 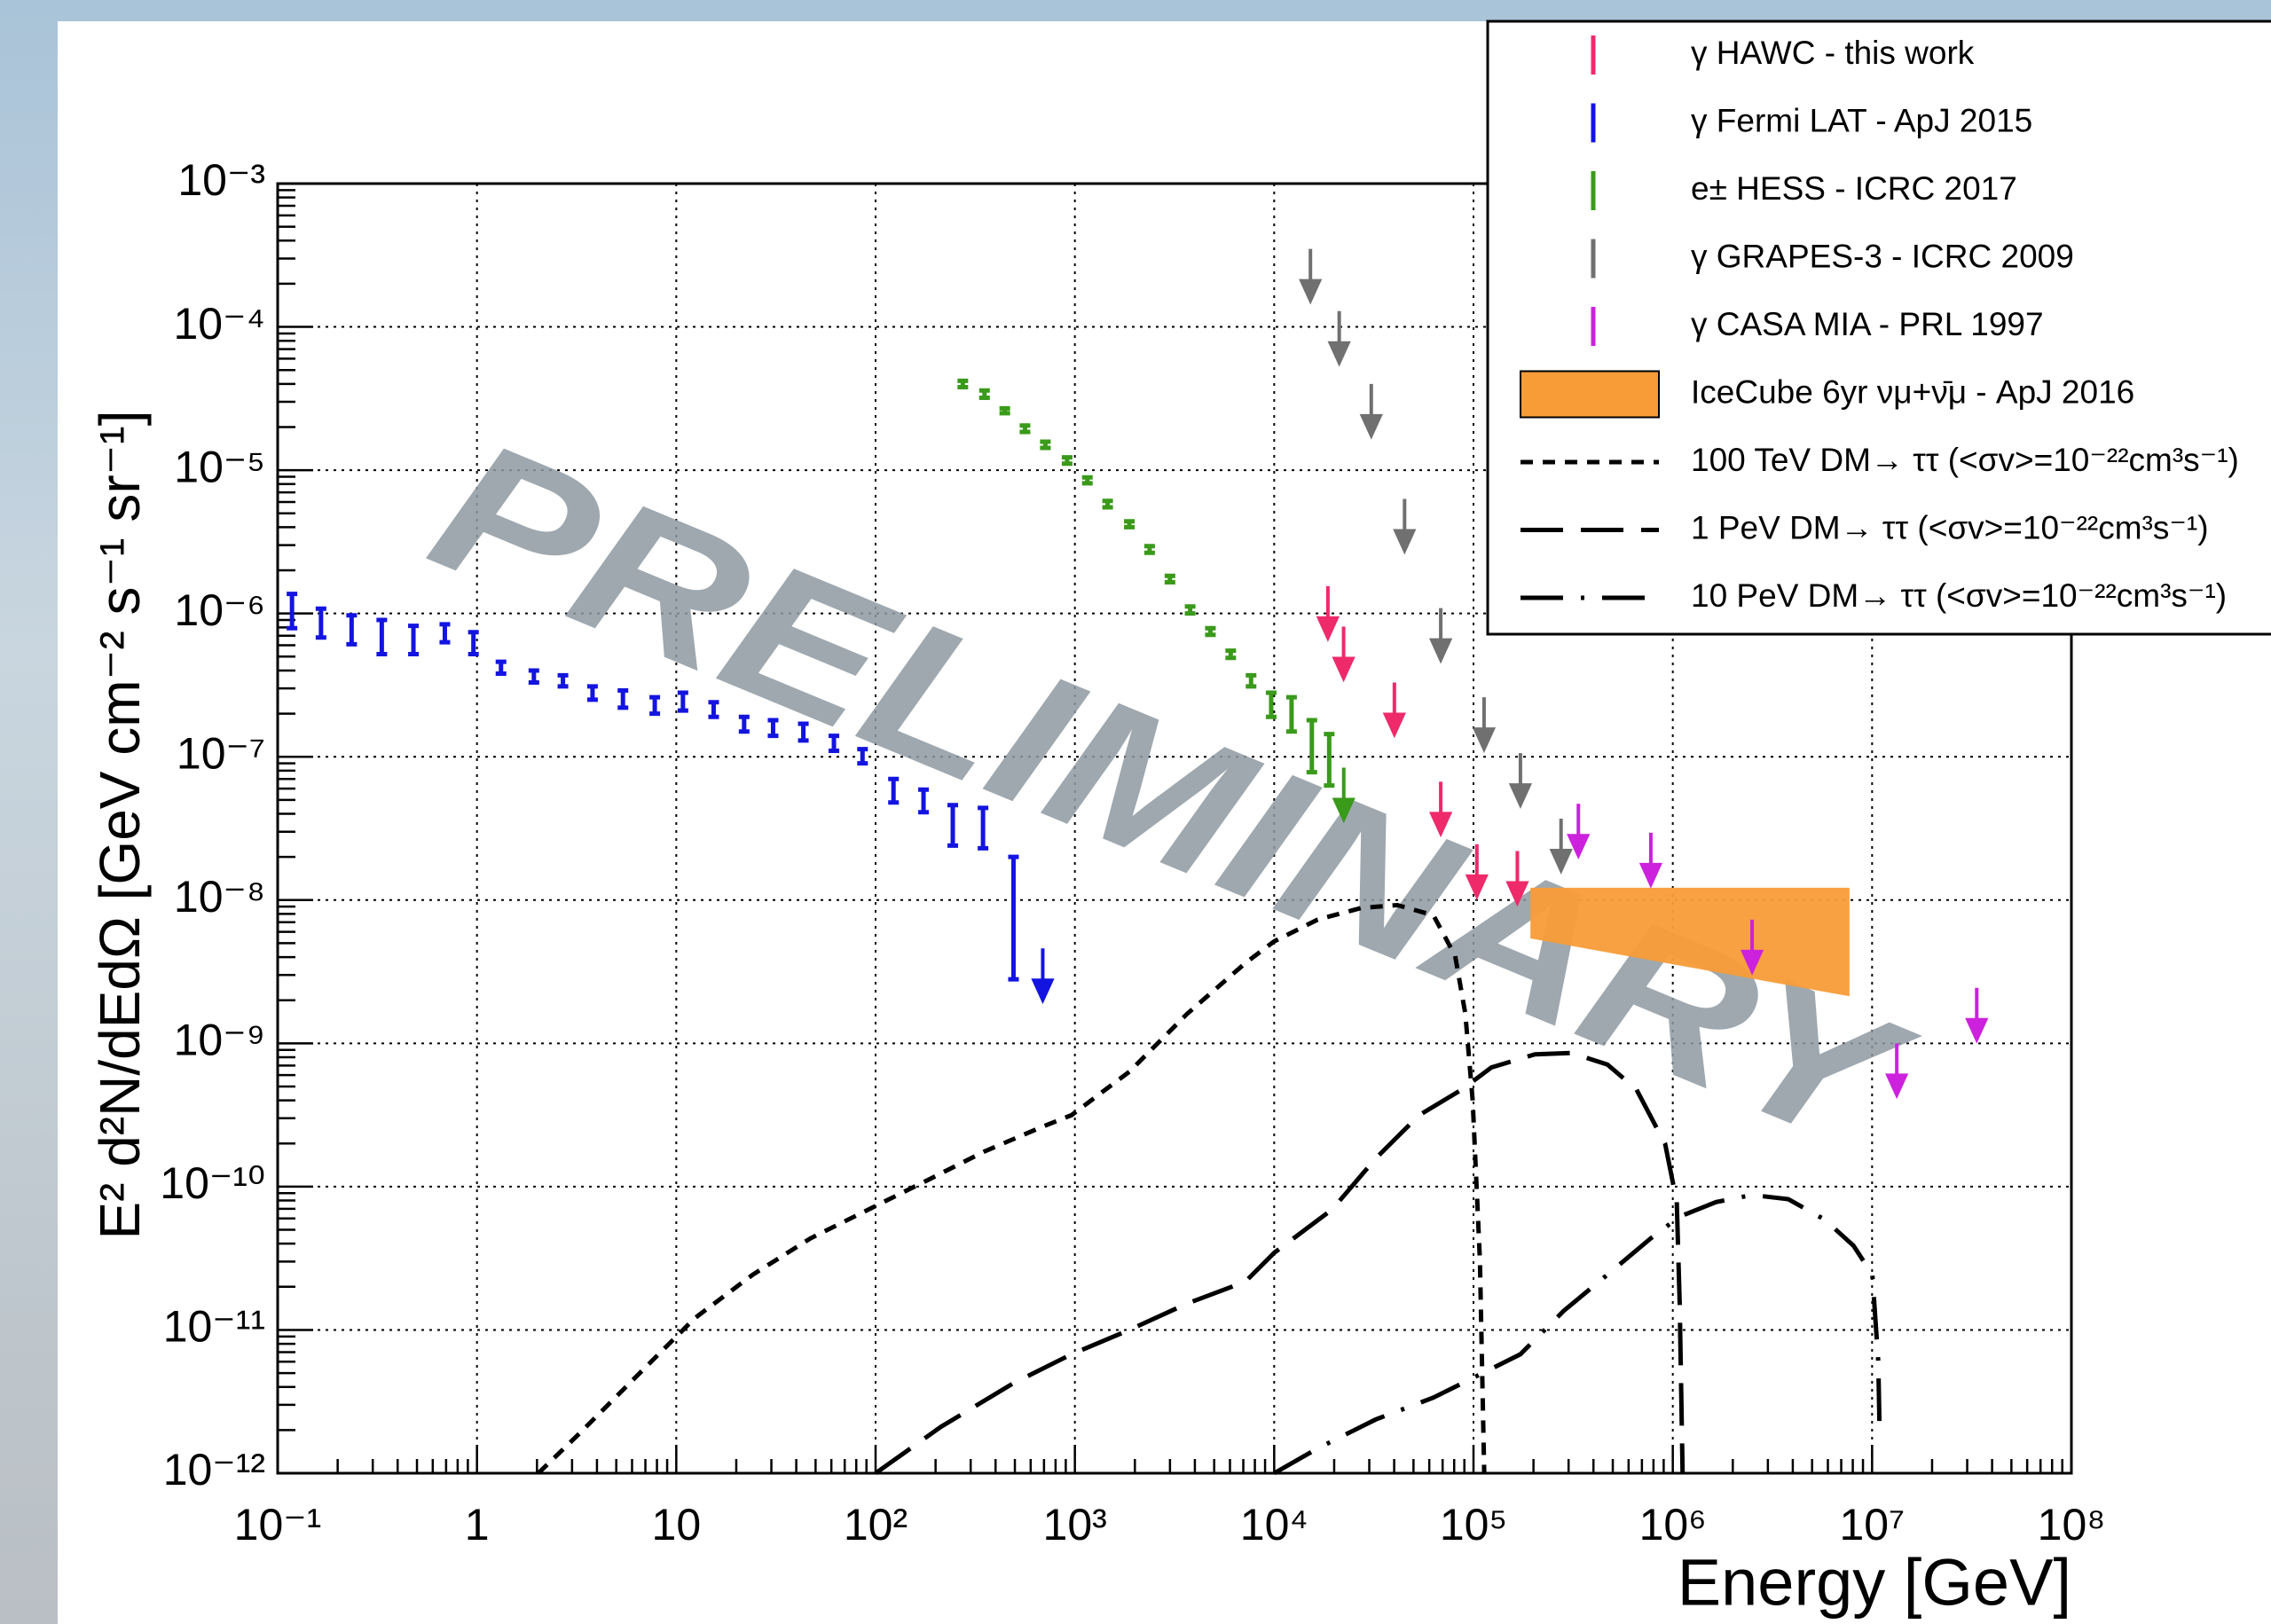 I want to click on legend-label: e± HESS - ICRC 2017, so click(x=1854, y=189).